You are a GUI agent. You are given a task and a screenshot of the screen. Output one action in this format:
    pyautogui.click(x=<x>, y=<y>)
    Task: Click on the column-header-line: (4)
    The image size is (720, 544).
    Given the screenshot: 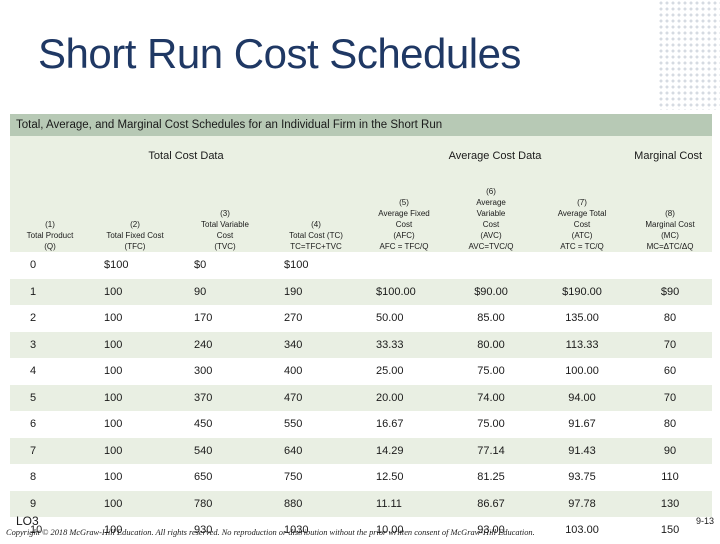 What is the action you would take?
    pyautogui.click(x=316, y=224)
    